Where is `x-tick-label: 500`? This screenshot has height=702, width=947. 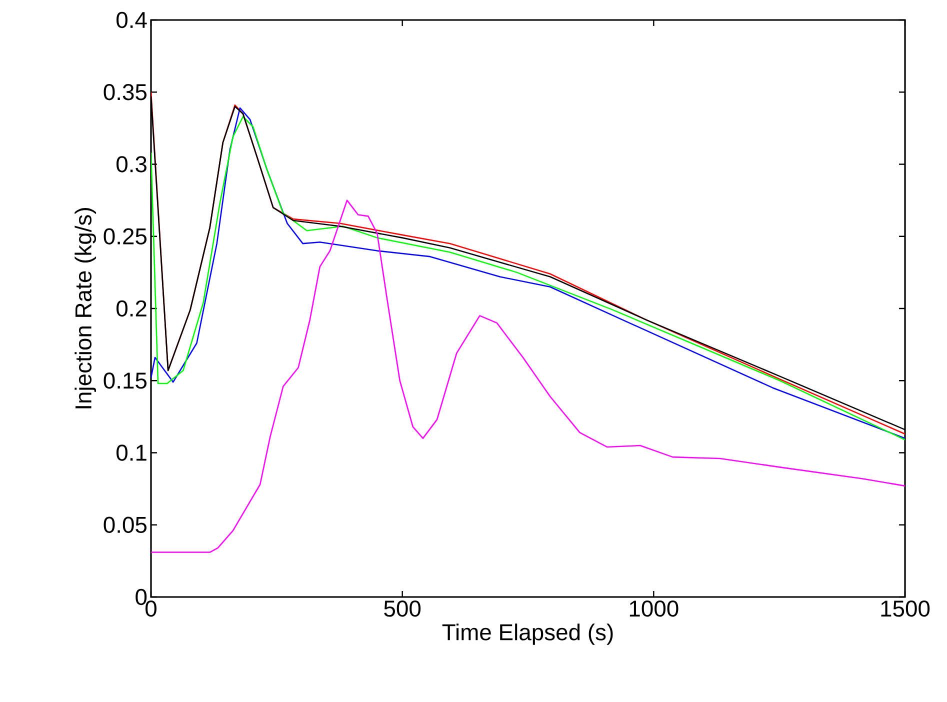
x-tick-label: 500 is located at coordinates (402, 608).